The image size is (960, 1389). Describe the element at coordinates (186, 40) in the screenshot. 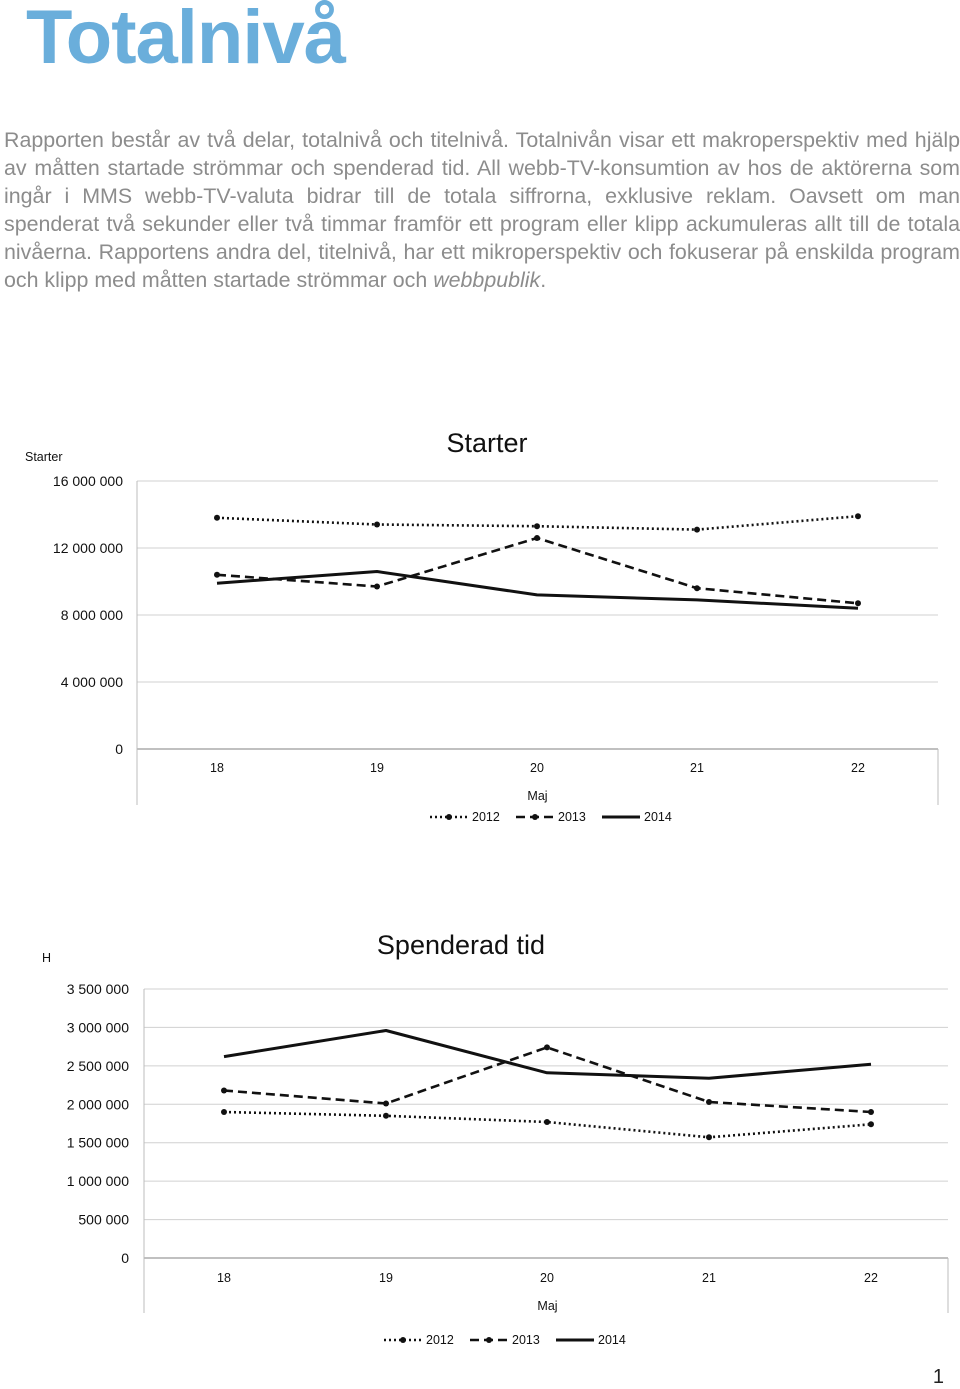

I see `page-title: Totalnivå` at that location.